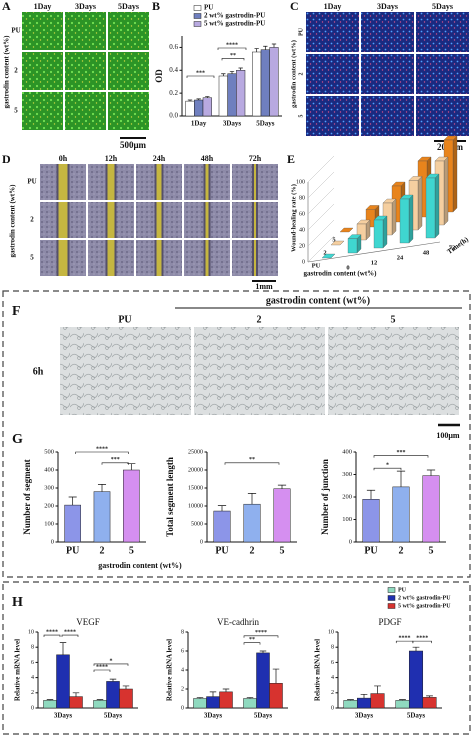  I want to click on row-axis-label: gastrodin content (wt%), so click(293, 74).